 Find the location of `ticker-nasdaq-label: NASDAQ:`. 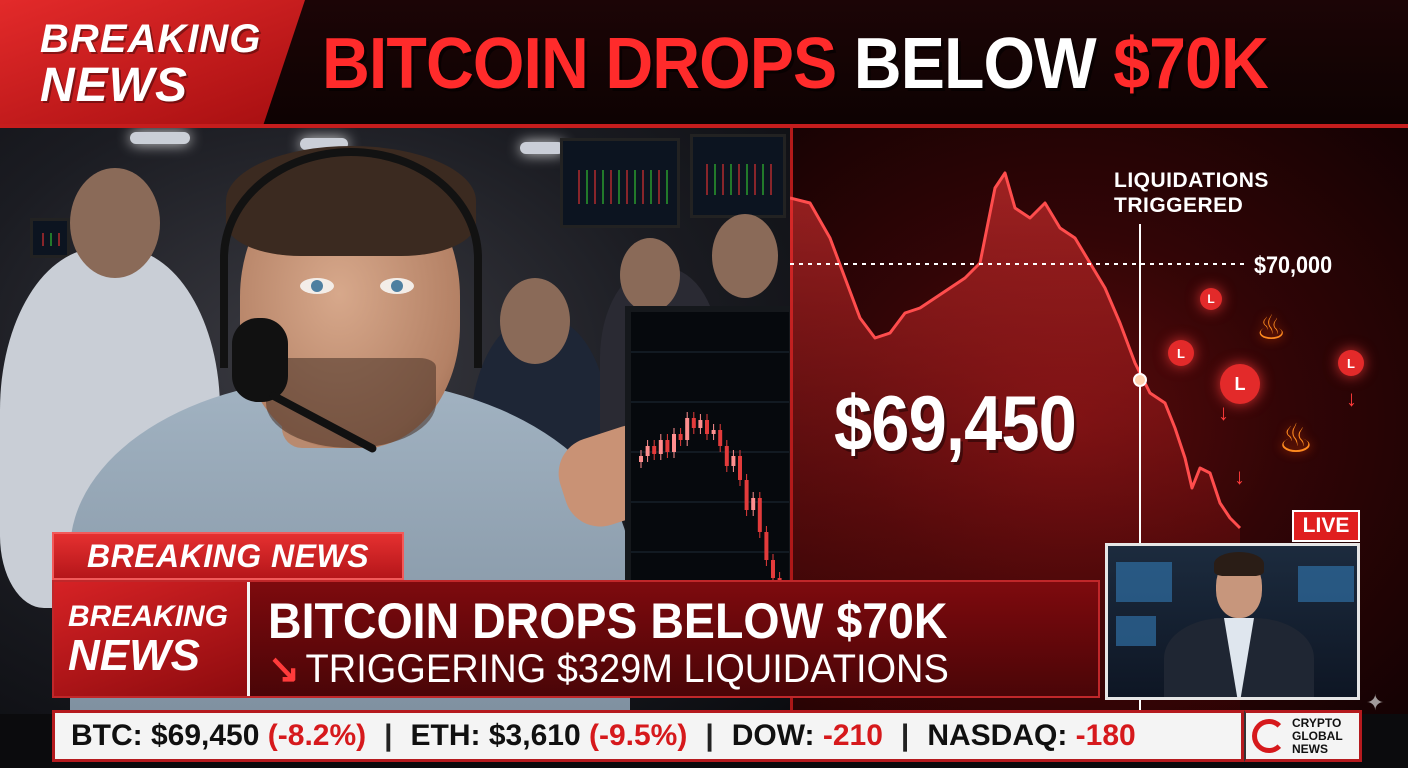

ticker-nasdaq-label: NASDAQ: is located at coordinates (997, 735).